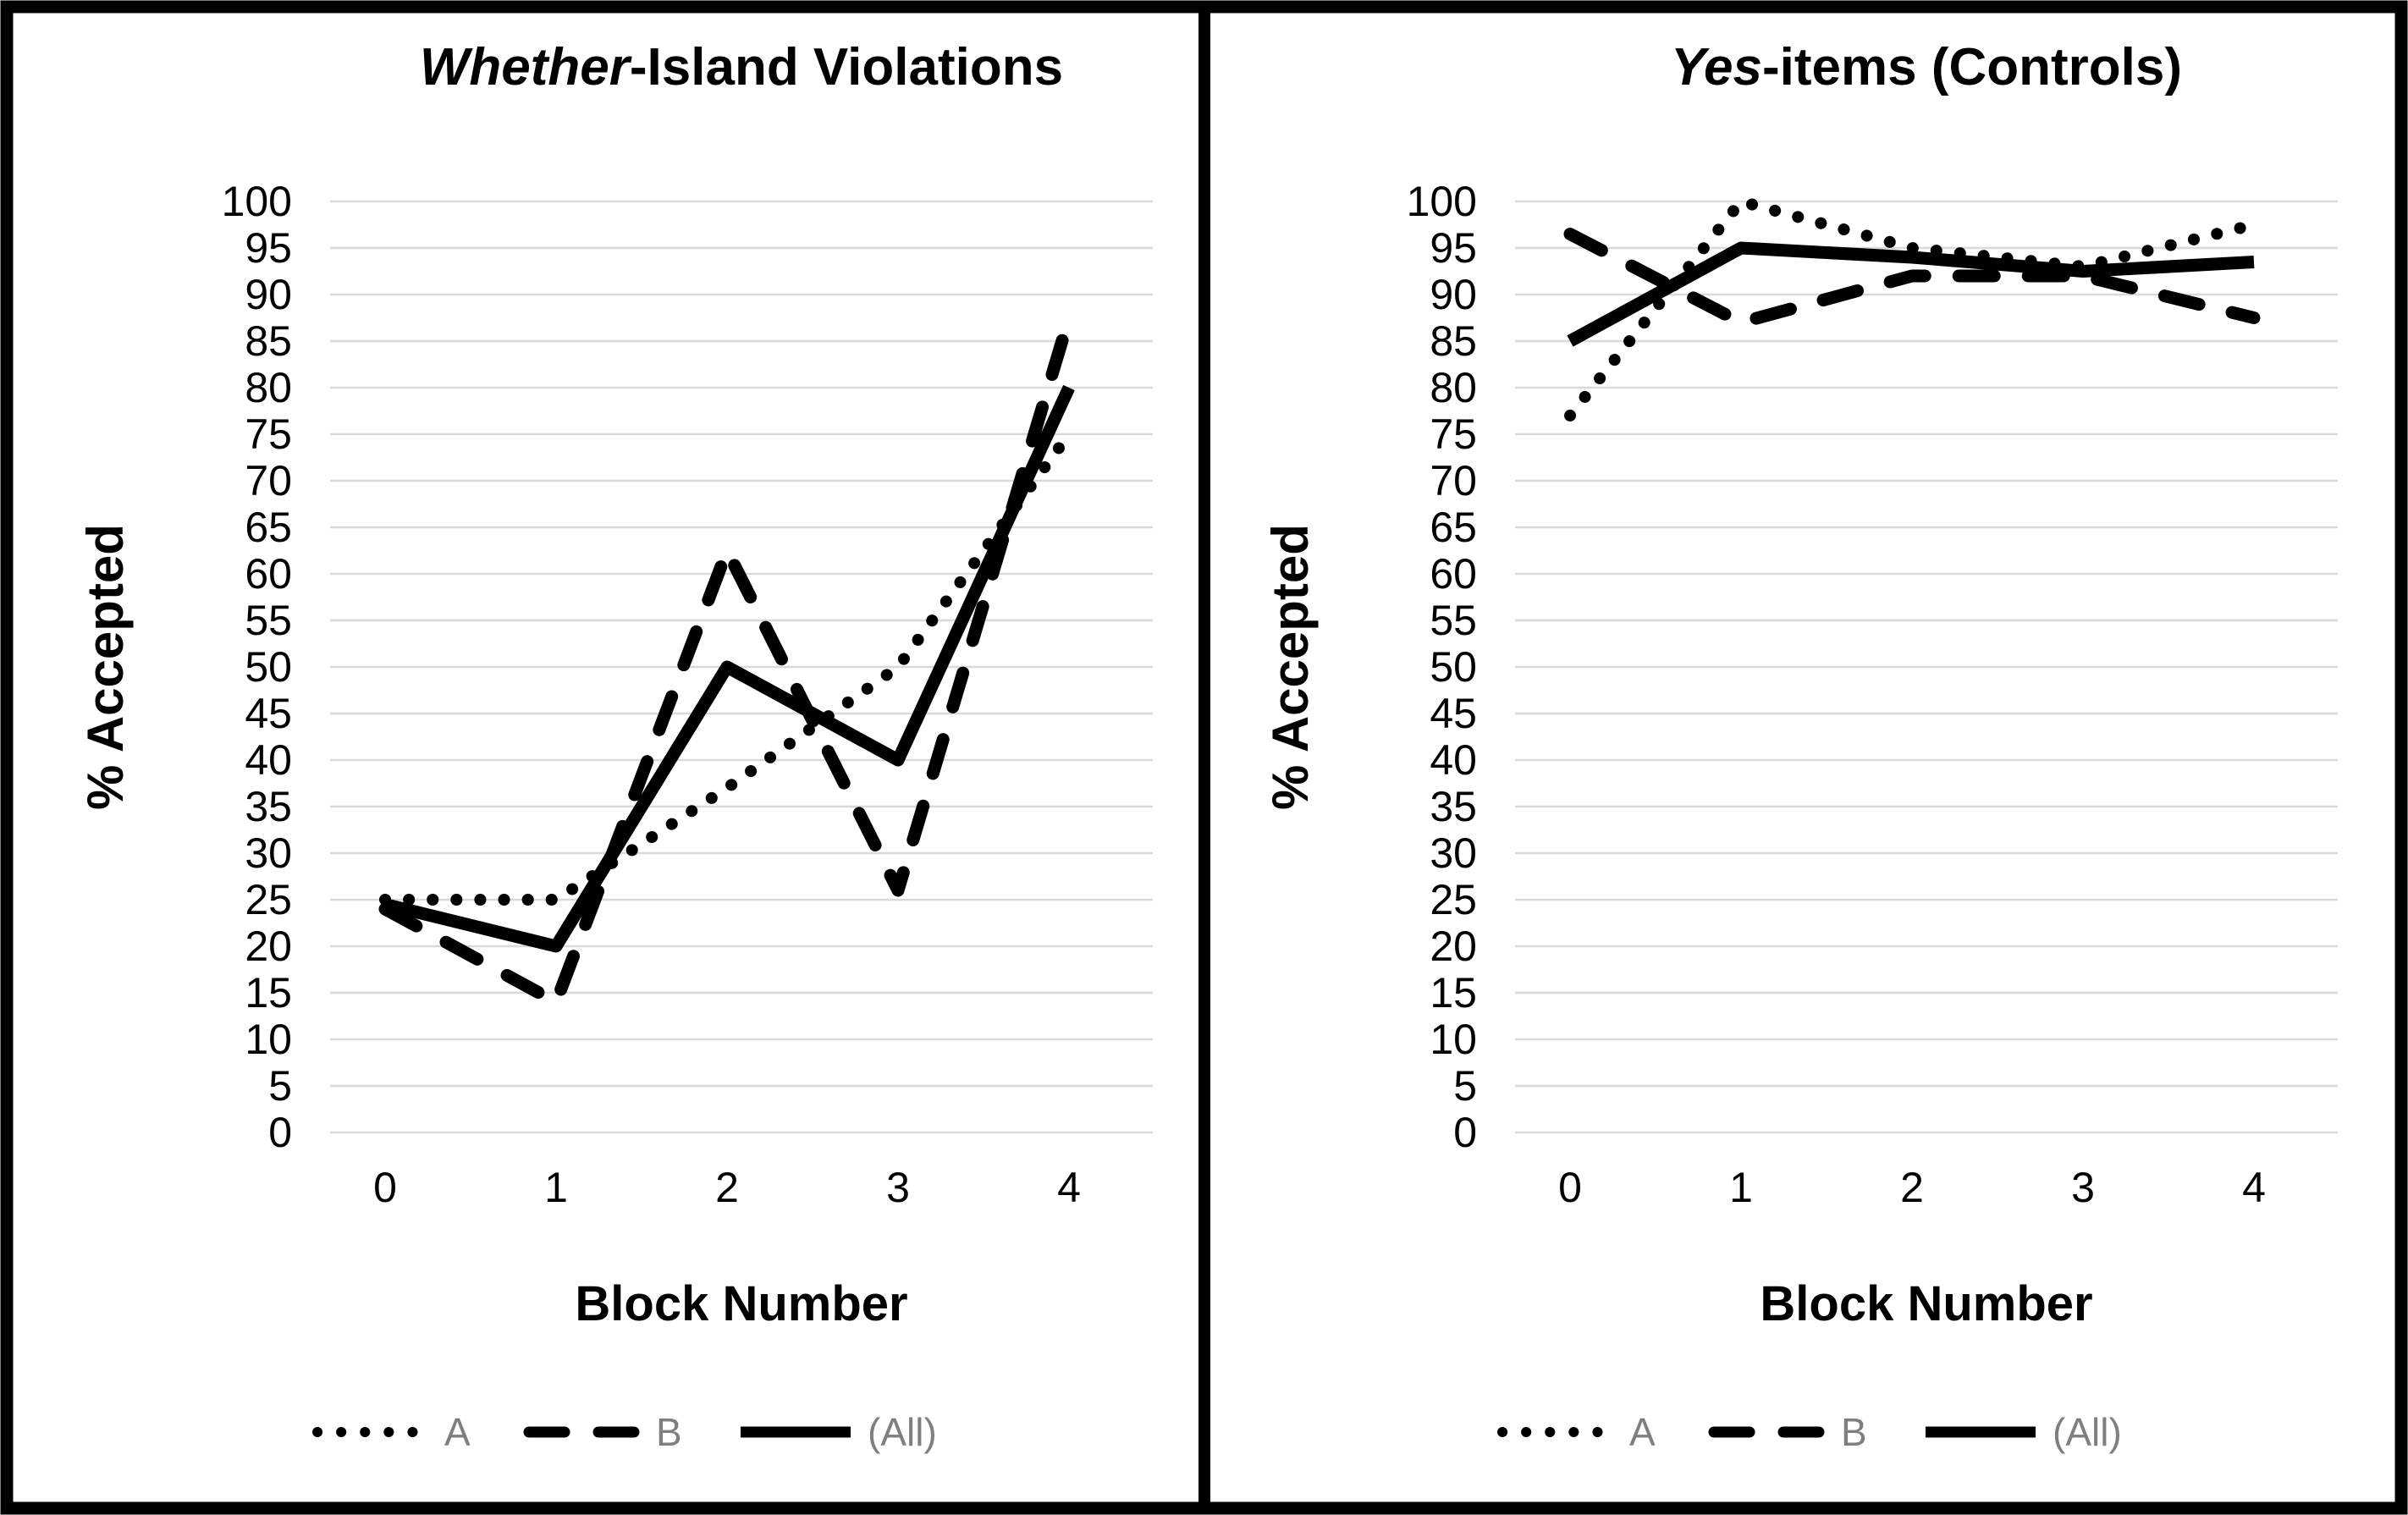 This screenshot has width=2408, height=1515. What do you see at coordinates (847, 67) in the screenshot?
I see `chart-title-rest: -Island Violations` at bounding box center [847, 67].